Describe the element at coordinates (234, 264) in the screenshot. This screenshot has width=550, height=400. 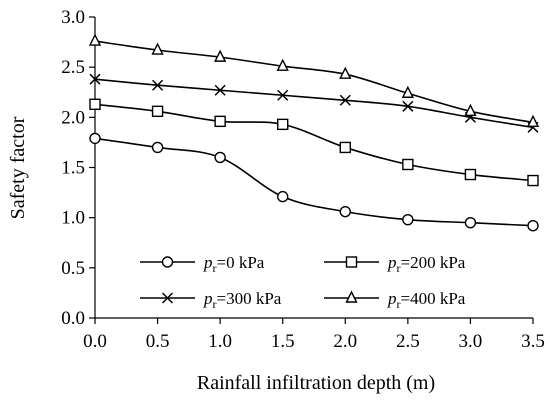
I see `legend-label-0: pr=0 kPa` at that location.